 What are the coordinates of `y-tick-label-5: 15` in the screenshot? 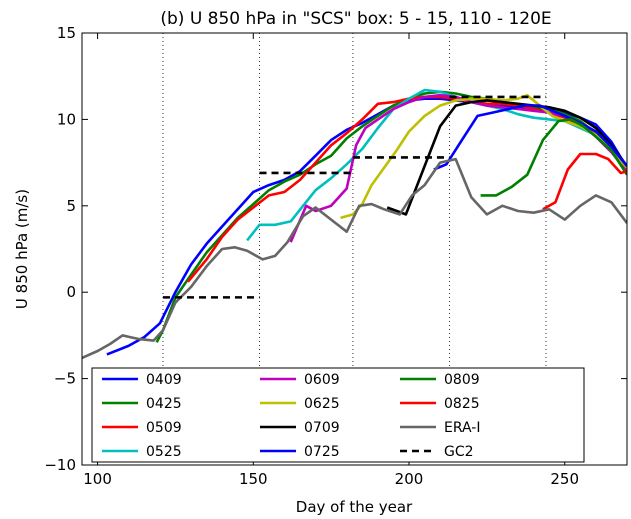 It's located at (66, 33).